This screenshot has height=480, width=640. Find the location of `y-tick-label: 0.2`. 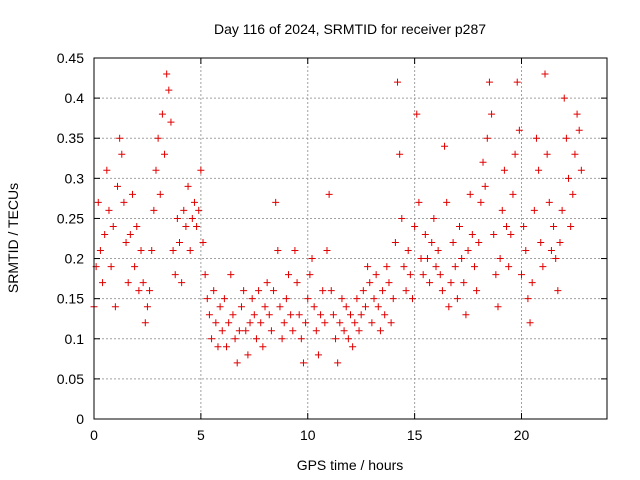

y-tick-label: 0.2 is located at coordinates (75, 259).